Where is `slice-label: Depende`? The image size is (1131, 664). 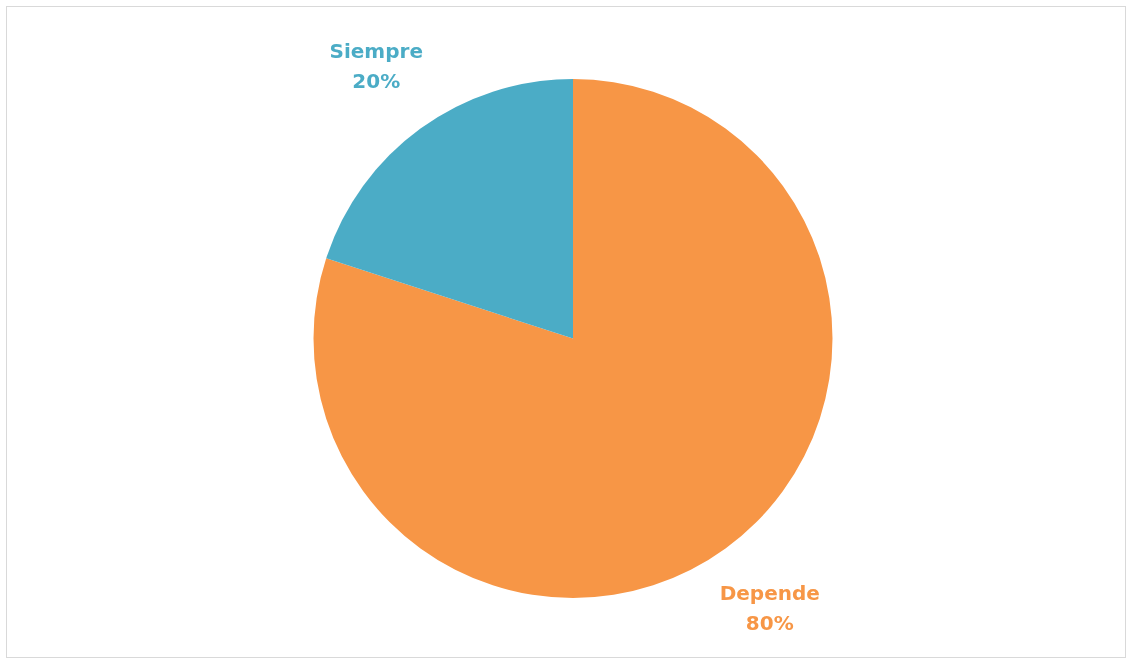
slice-label: Depende is located at coordinates (769, 592).